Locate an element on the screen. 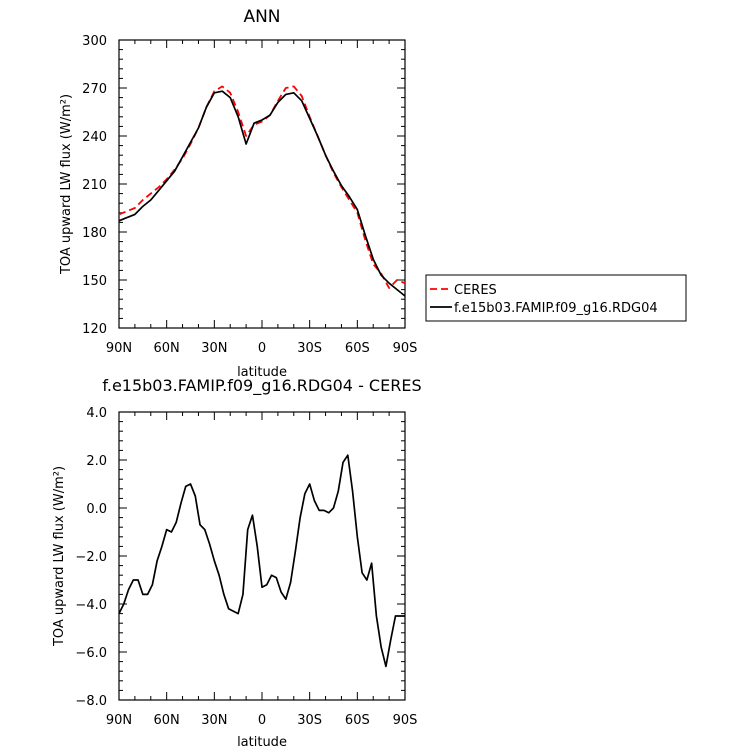 This screenshot has width=733, height=752. chart-title-ann: ANN is located at coordinates (261, 17).